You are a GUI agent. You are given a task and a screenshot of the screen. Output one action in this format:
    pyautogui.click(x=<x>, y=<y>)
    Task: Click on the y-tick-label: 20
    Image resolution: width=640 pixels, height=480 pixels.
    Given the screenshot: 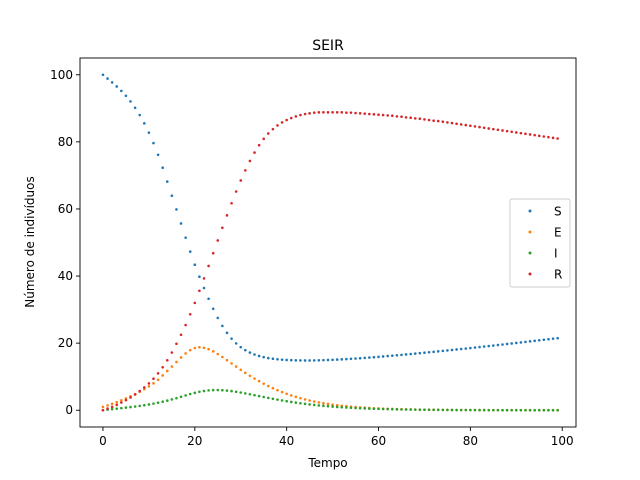 What is the action you would take?
    pyautogui.click(x=65, y=343)
    